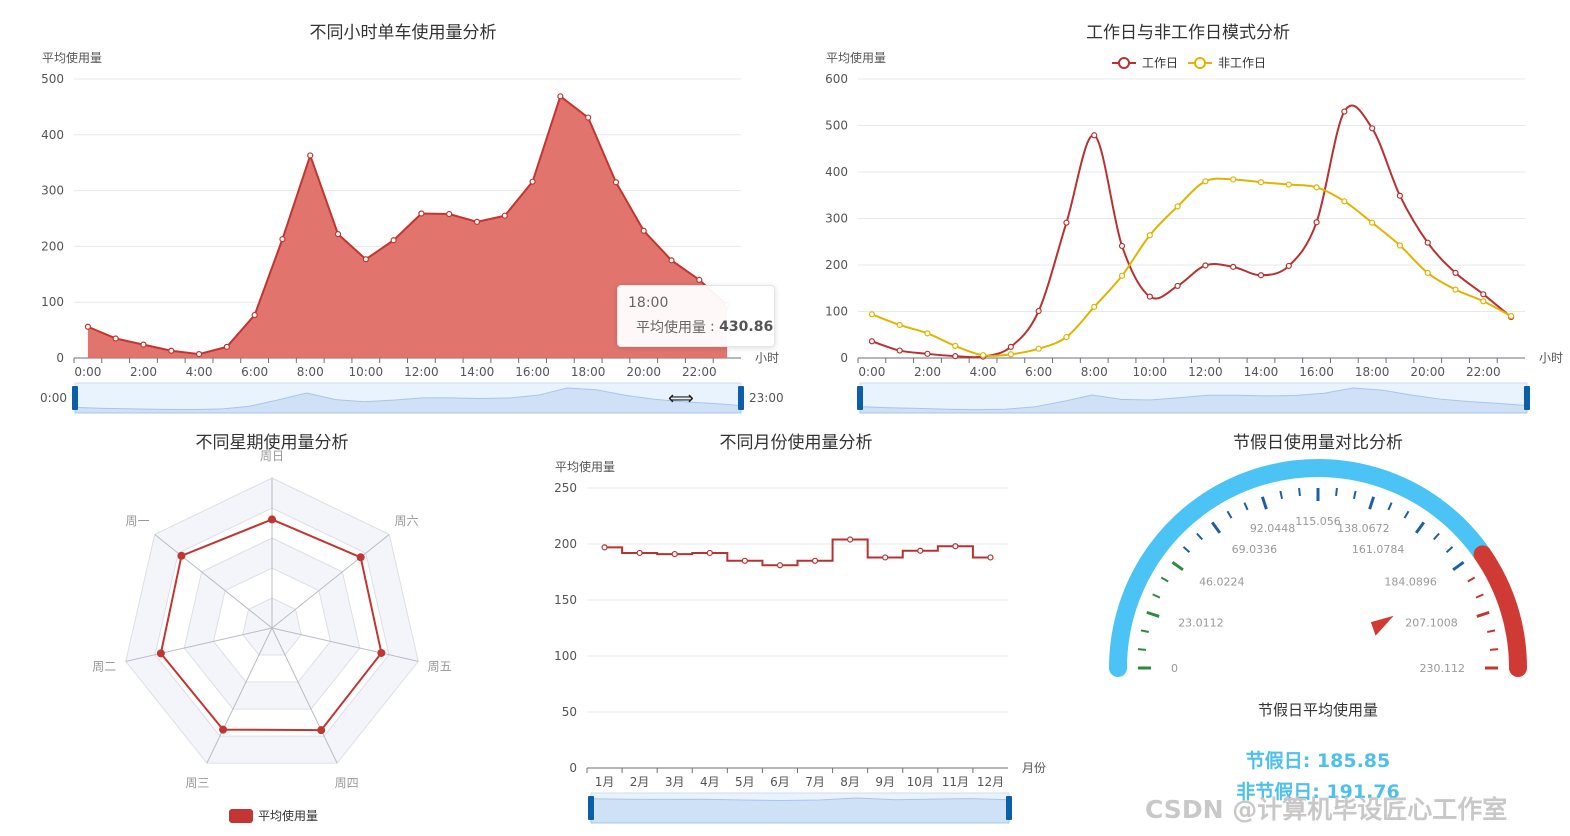 Image resolution: width=1570 pixels, height=836 pixels. Describe the element at coordinates (797, 552) in the screenshot. I see `monthly-step-line` at that location.